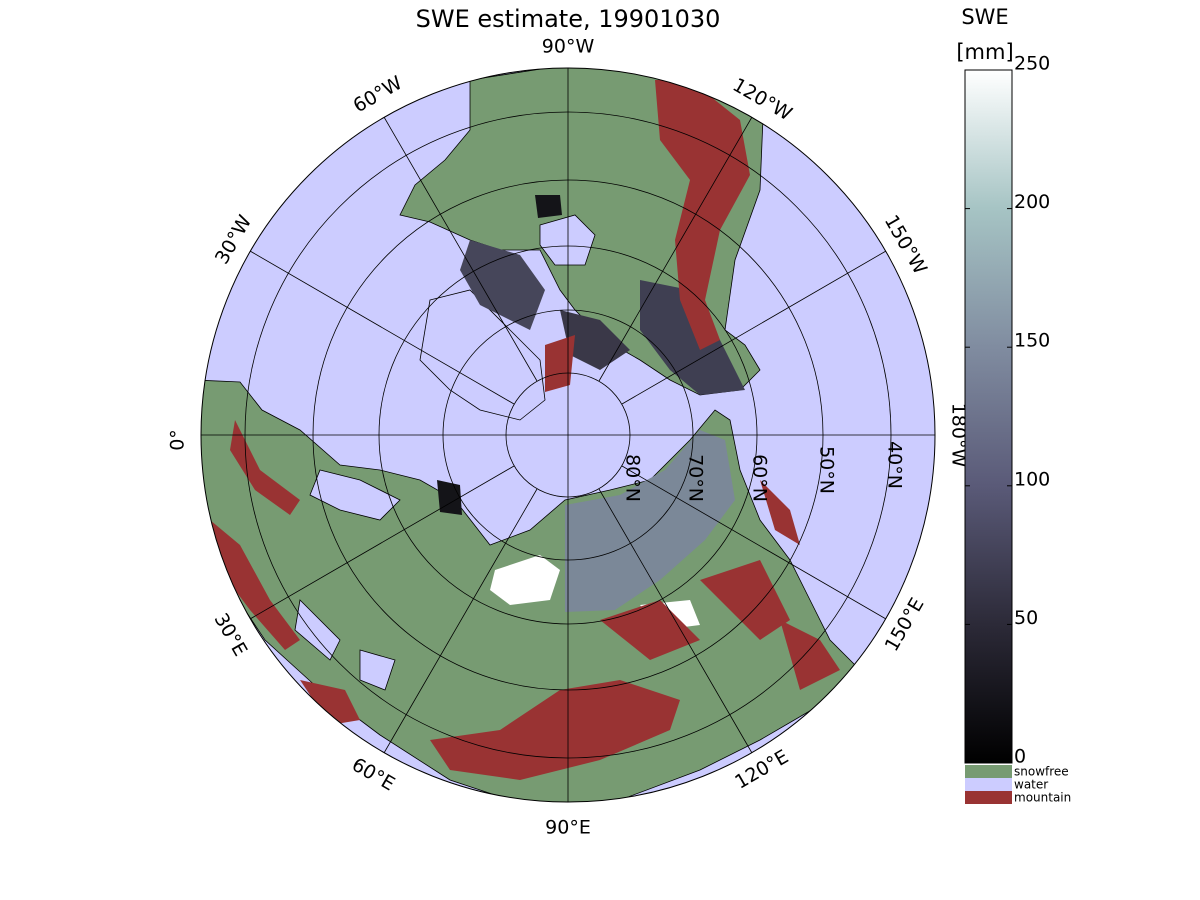 Image resolution: width=1200 pixels, height=900 pixels. What do you see at coordinates (1032, 479) in the screenshot?
I see `colorbar-tick-label: 100` at bounding box center [1032, 479].